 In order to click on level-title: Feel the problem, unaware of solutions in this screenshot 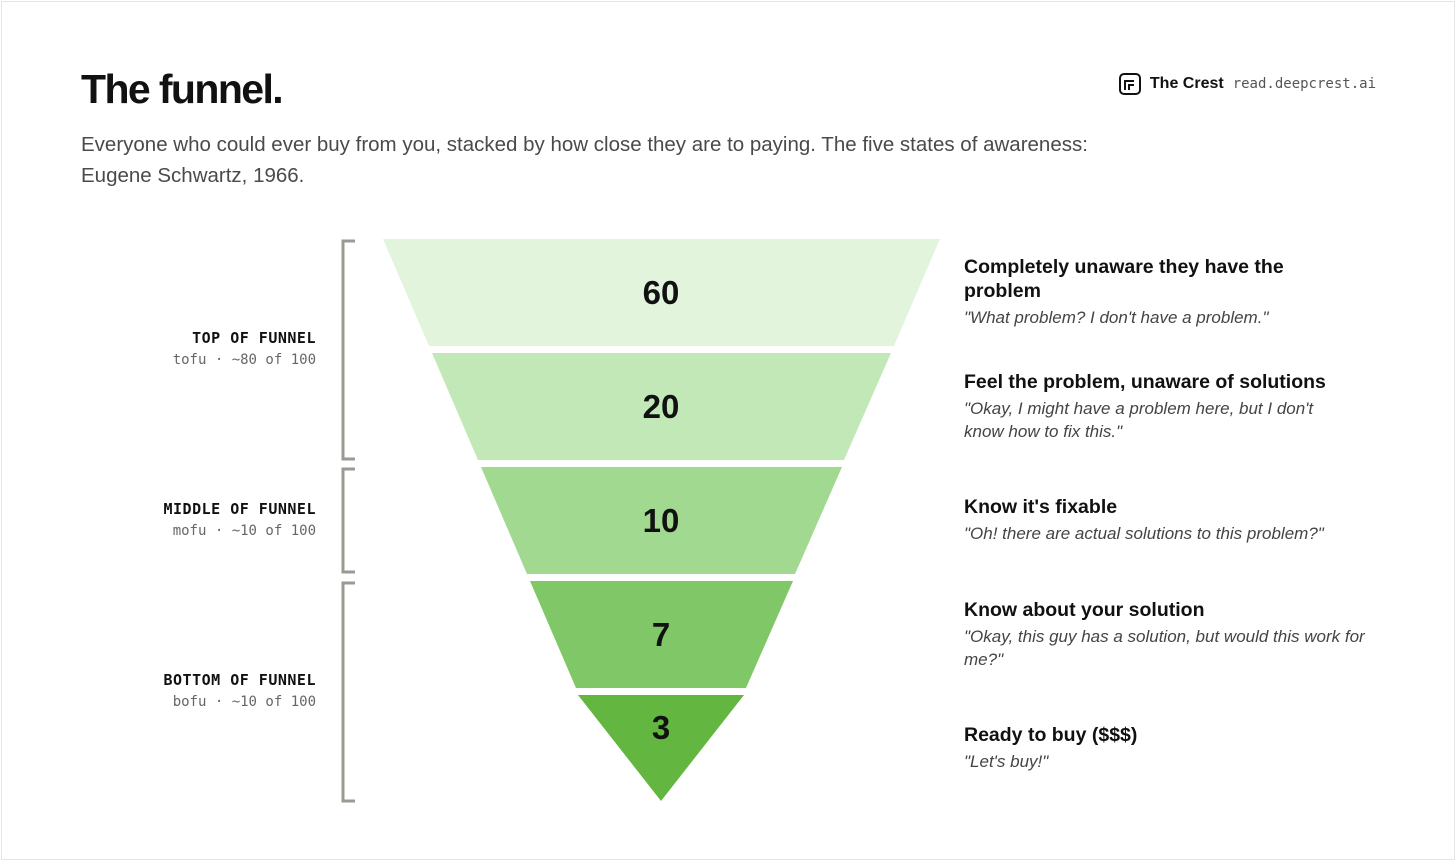, I will do `click(1145, 382)`.